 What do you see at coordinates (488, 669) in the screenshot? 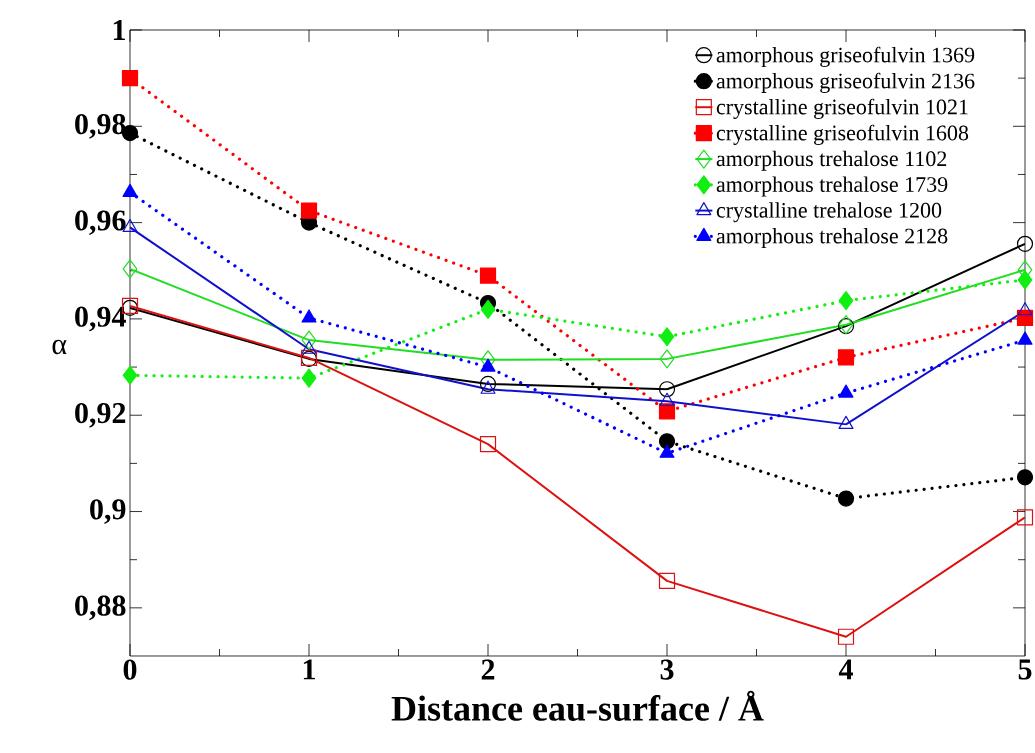
I see `x-tick-label: 2` at bounding box center [488, 669].